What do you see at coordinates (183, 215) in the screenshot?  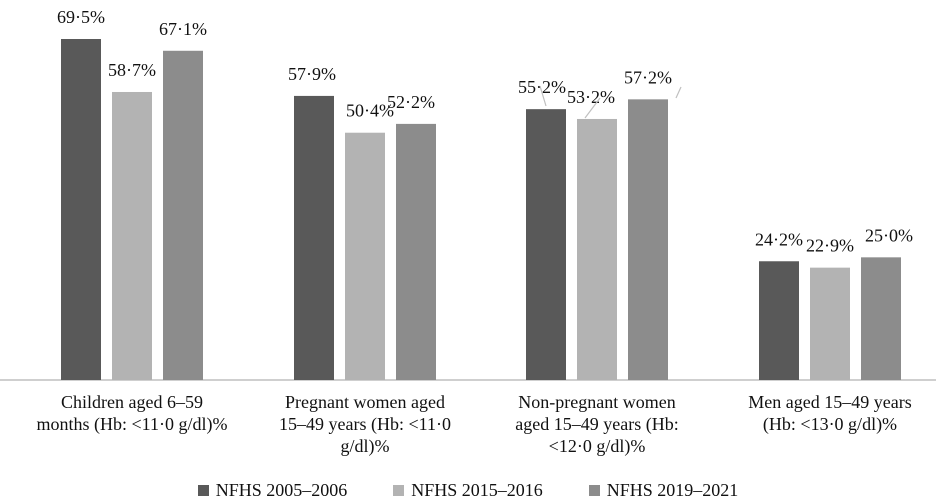 I see `bar-s2-c0` at bounding box center [183, 215].